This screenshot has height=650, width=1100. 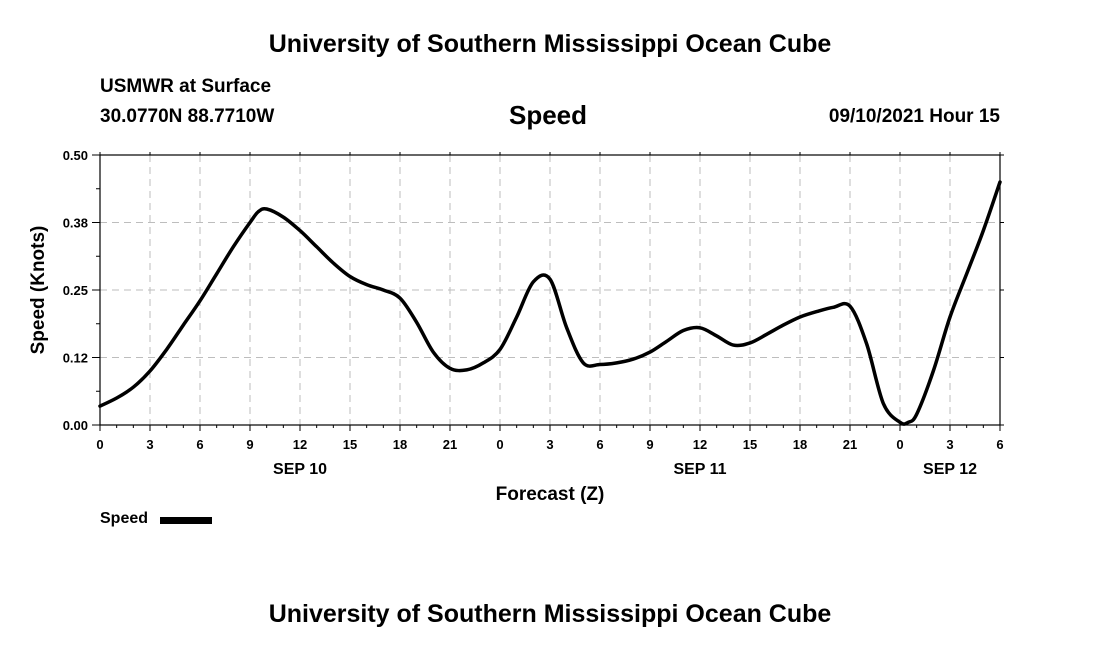 I want to click on datetime-label: 09/10/2021 Hour 15, so click(x=914, y=116).